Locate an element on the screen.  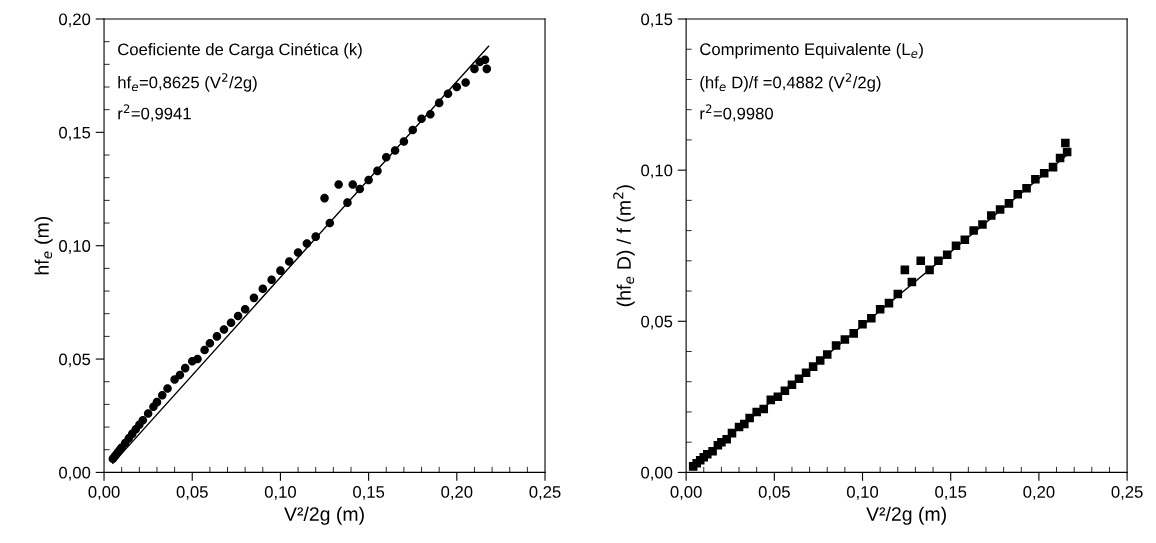
annotation: hf$_{e}$=0,8625 (V$^{2}$/2g) is located at coordinates (187, 82).